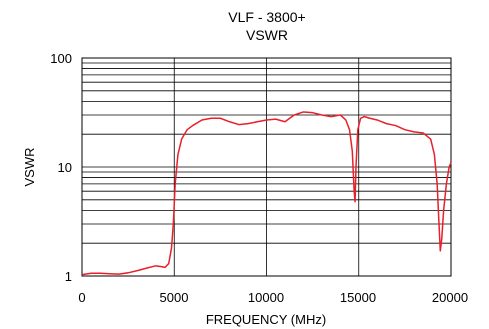 This screenshot has width=489, height=329. Describe the element at coordinates (61, 58) in the screenshot. I see `y-tick-label-100: 100` at that location.